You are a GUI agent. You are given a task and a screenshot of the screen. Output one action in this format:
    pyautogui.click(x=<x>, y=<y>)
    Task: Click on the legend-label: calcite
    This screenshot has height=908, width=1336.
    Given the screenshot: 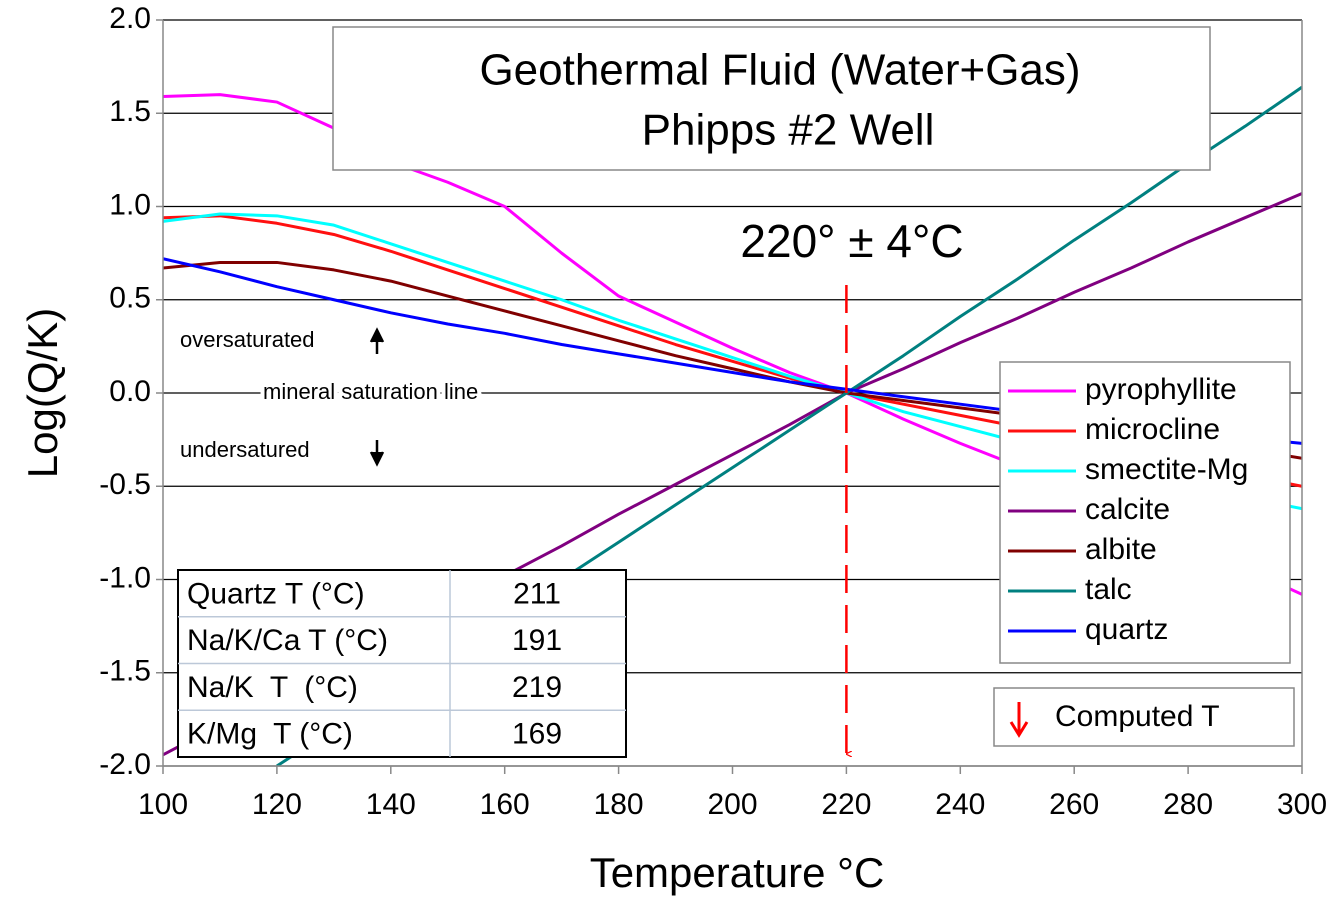 What is the action you would take?
    pyautogui.click(x=1127, y=509)
    